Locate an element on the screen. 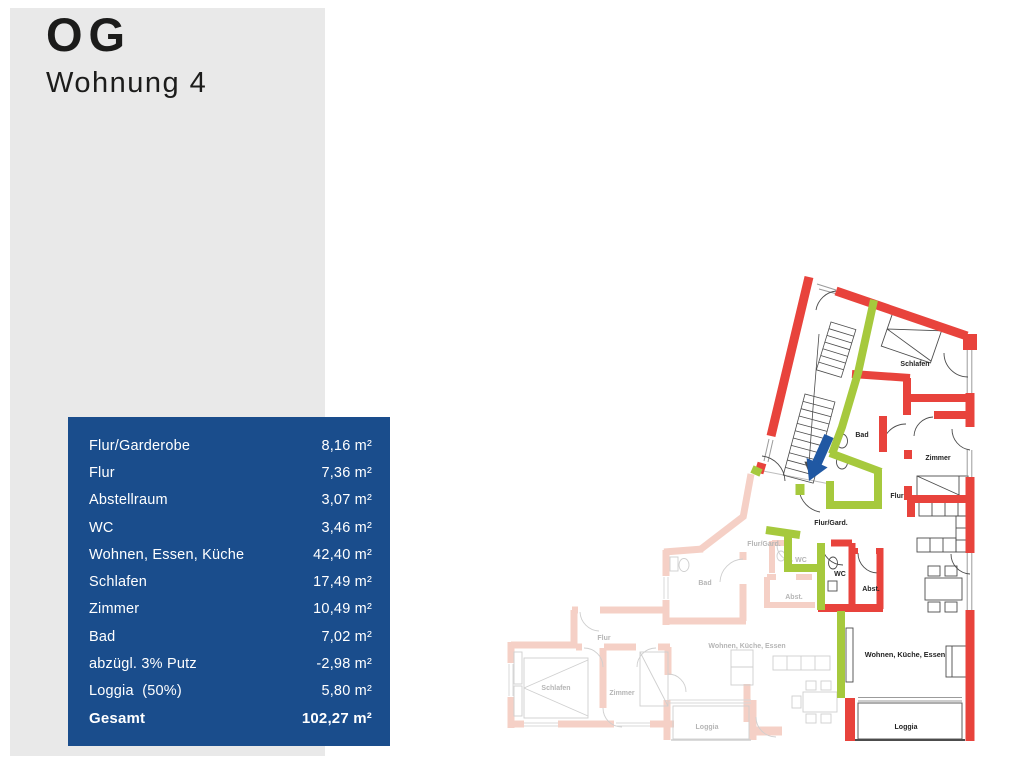 This screenshot has height=761, width=1028. area-row-value: 7,36 m² is located at coordinates (346, 472).